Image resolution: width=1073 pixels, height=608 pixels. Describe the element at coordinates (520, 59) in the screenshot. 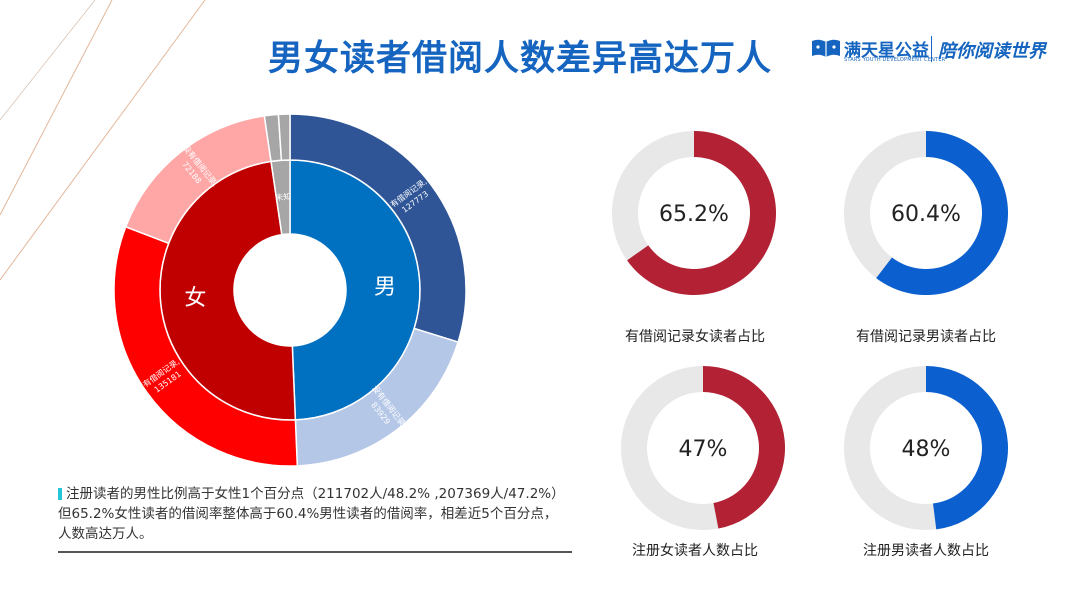

I see `page-title: 男女读者借阅人数差异高达万人` at that location.